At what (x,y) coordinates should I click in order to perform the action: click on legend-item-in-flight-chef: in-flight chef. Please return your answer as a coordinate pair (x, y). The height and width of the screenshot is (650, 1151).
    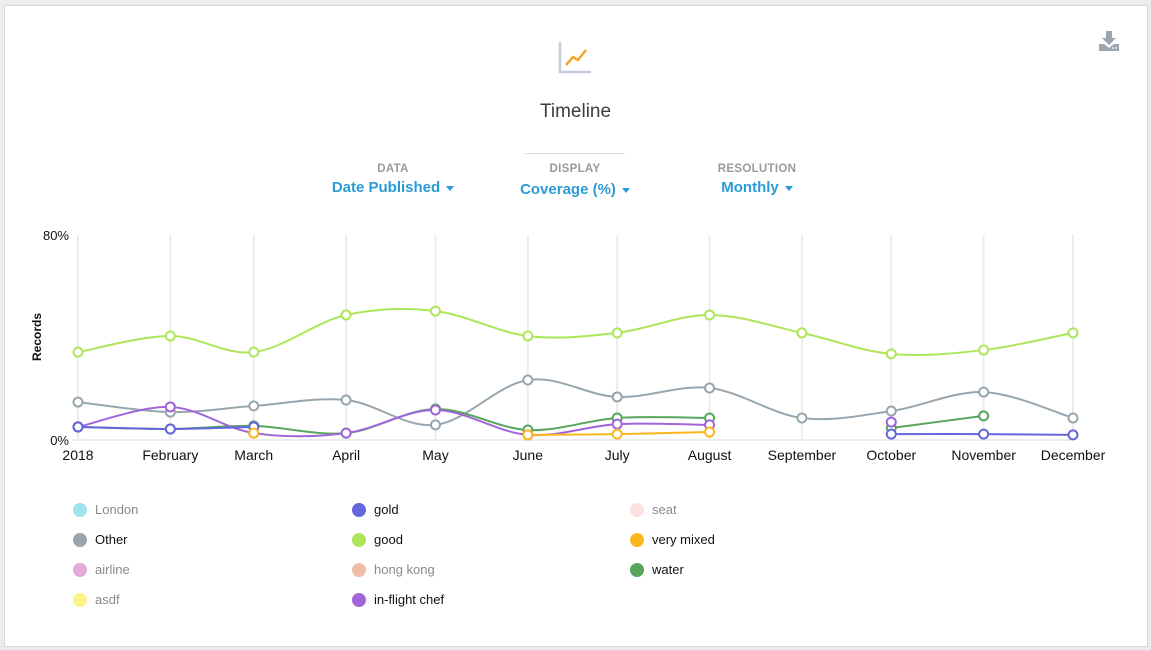
    Looking at the image, I should click on (398, 599).